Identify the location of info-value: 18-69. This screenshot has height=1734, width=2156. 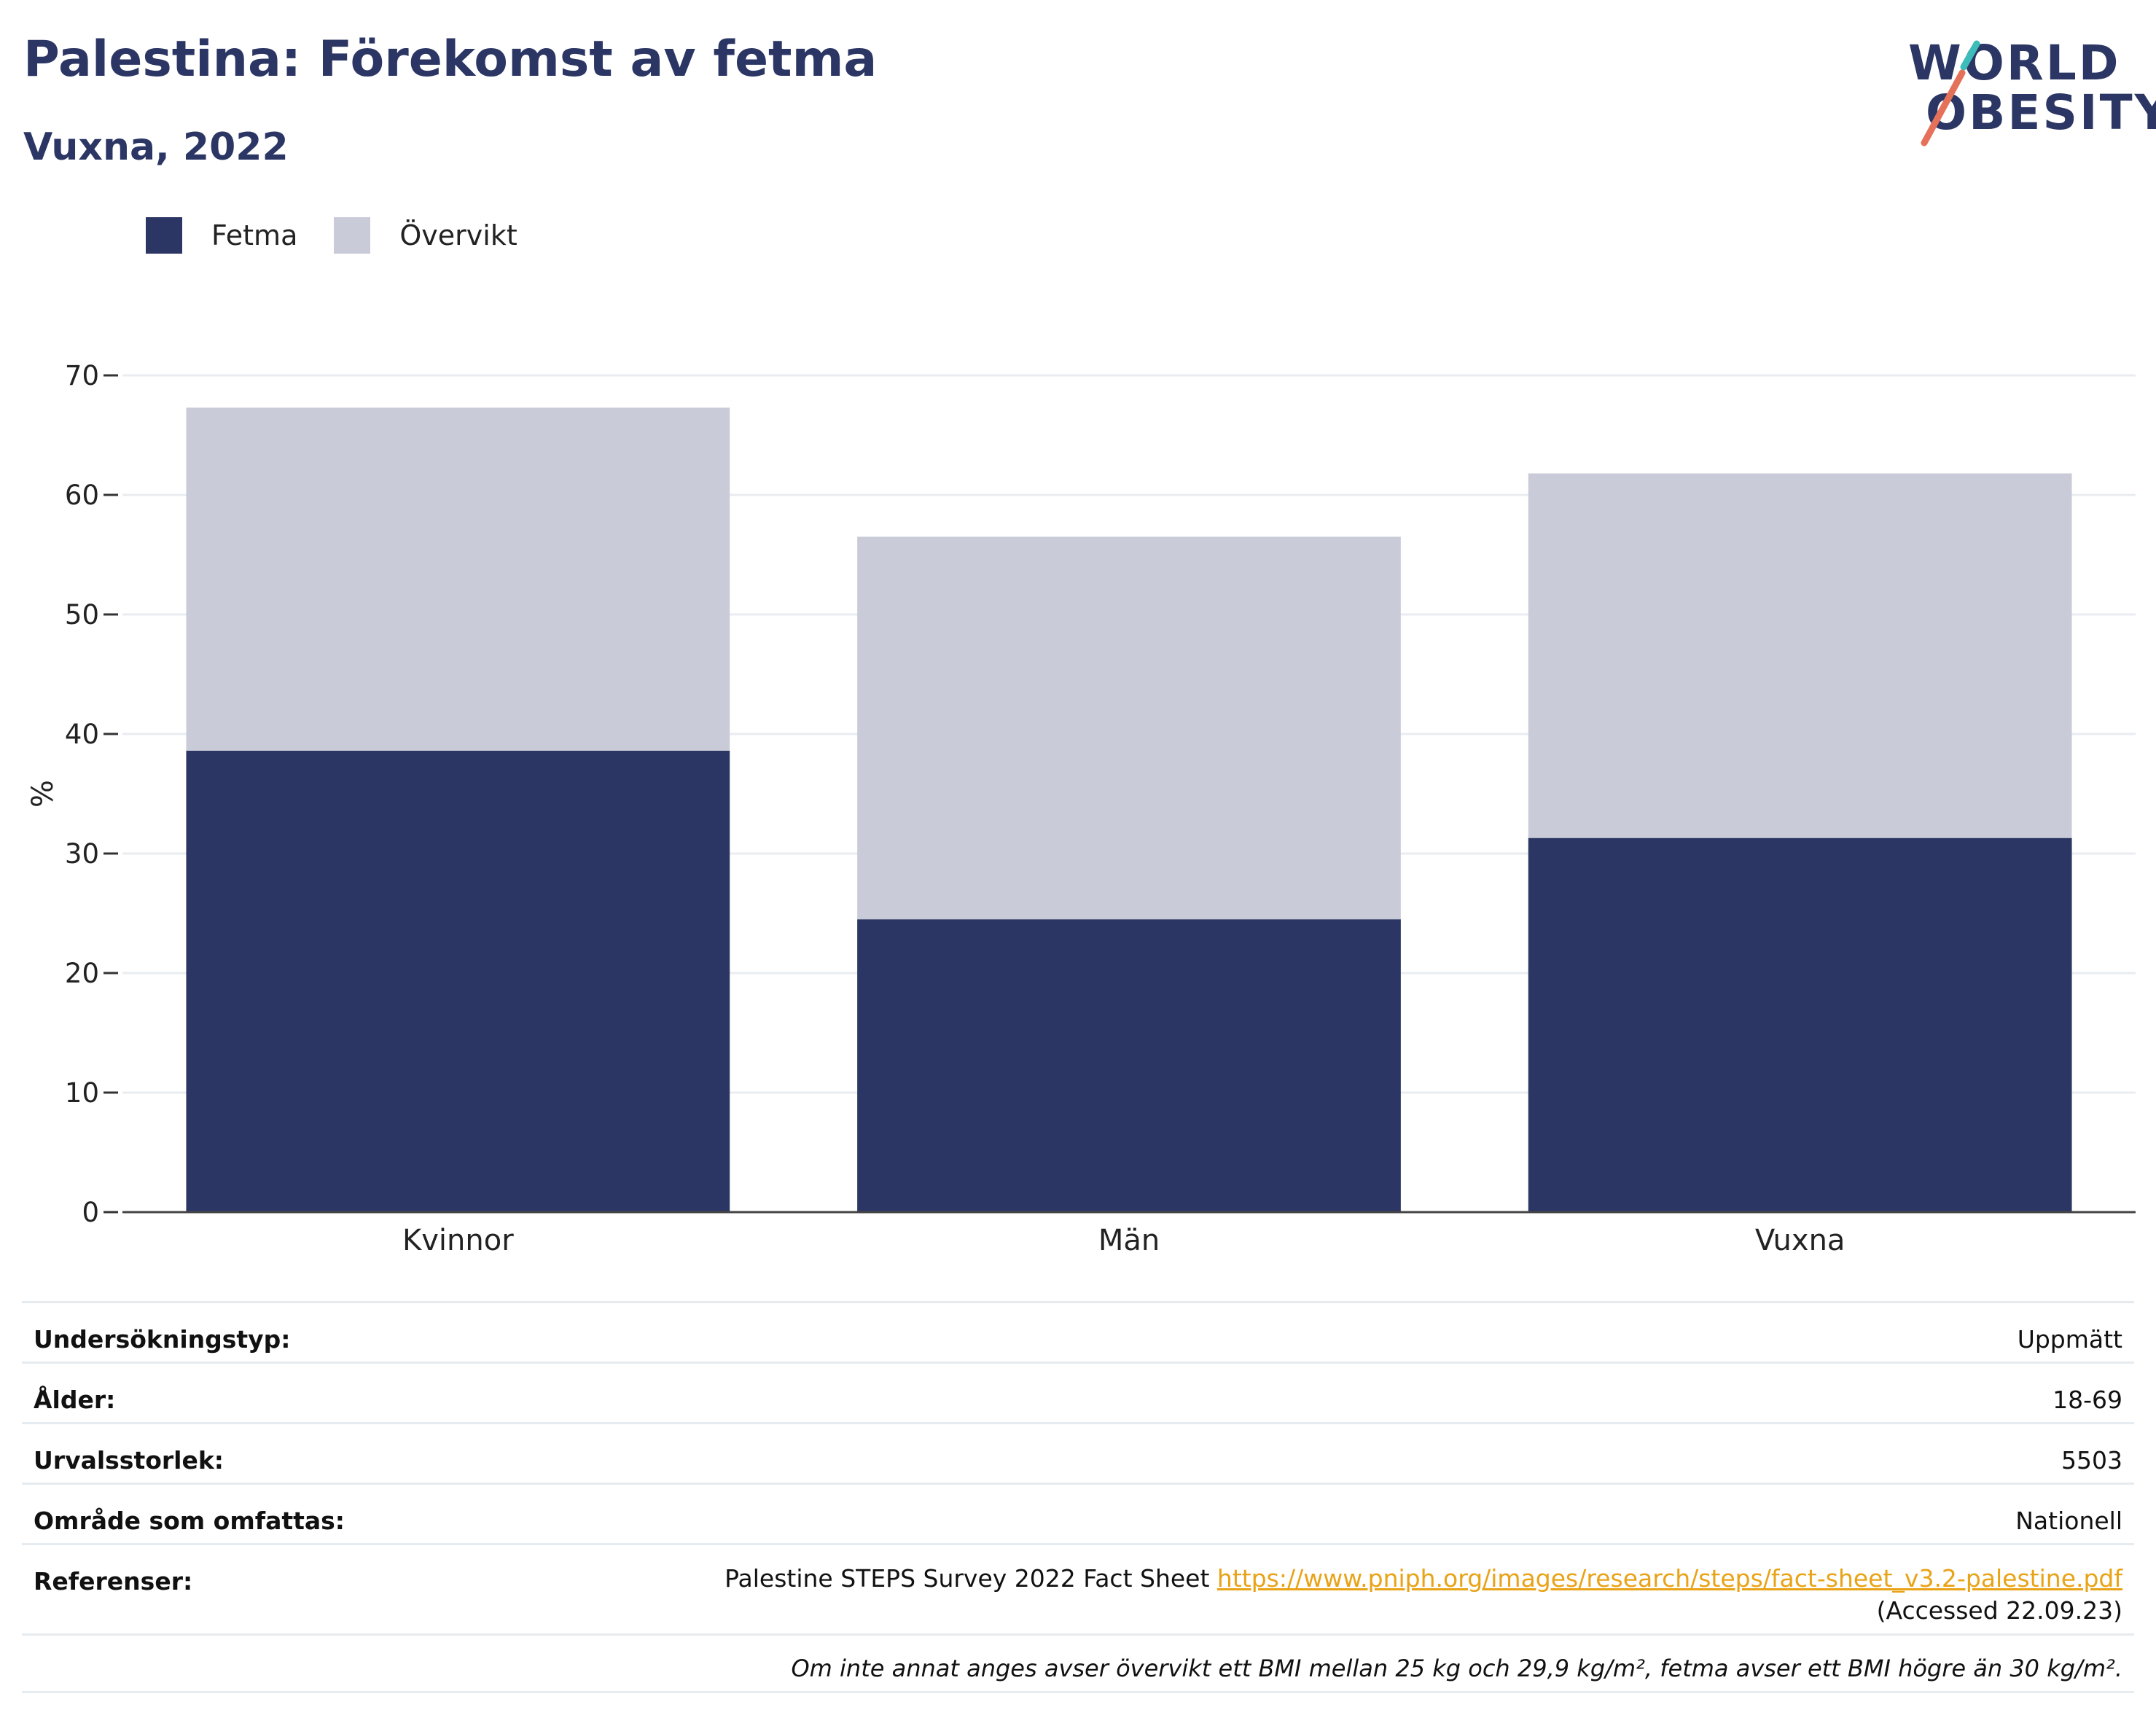
(2088, 1400).